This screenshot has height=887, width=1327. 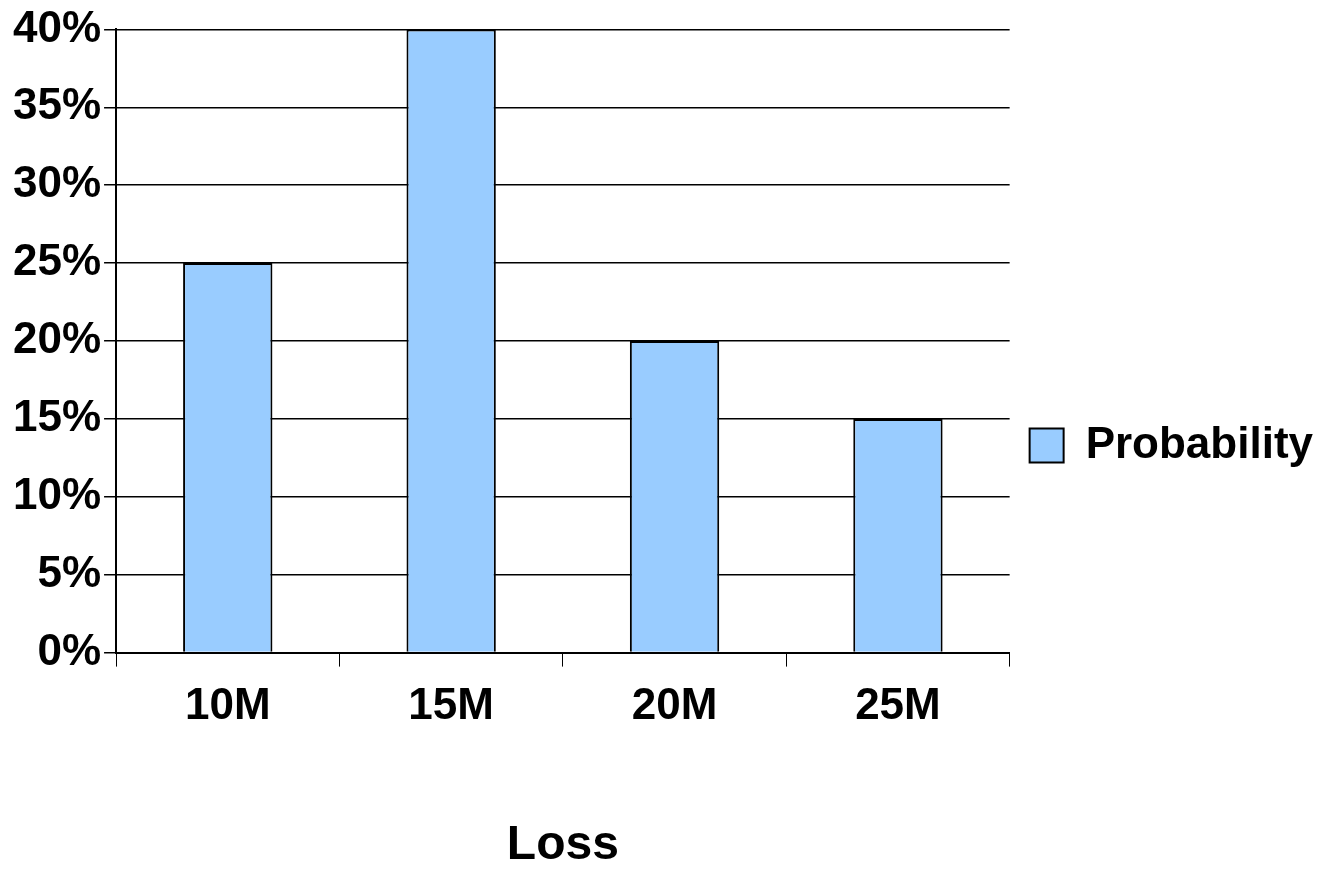 What do you see at coordinates (674, 704) in the screenshot?
I see `x-tick-label: 20M` at bounding box center [674, 704].